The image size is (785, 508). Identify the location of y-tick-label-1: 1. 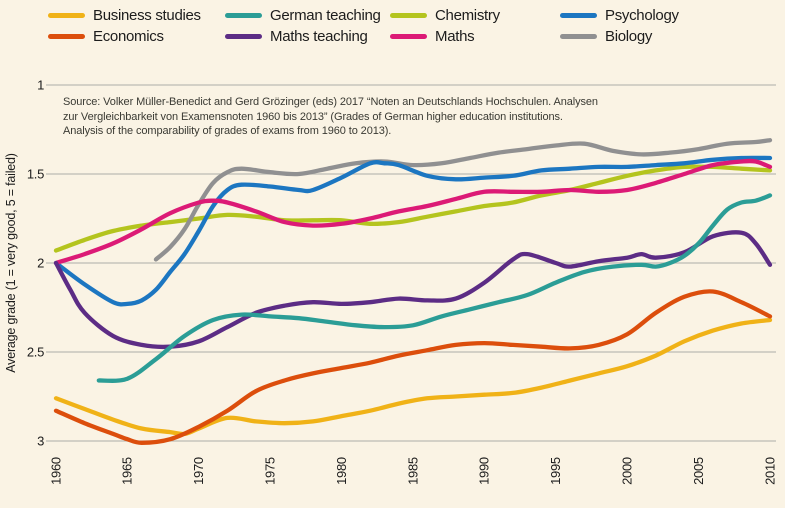
(40, 85).